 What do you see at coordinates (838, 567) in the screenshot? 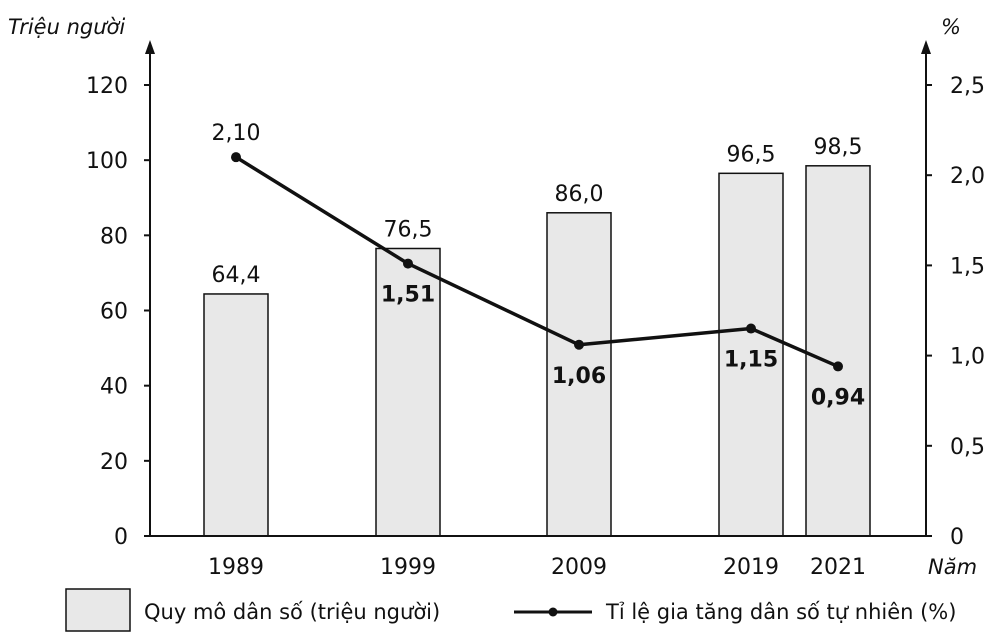
I see `x-tick-label: 2021` at bounding box center [838, 567].